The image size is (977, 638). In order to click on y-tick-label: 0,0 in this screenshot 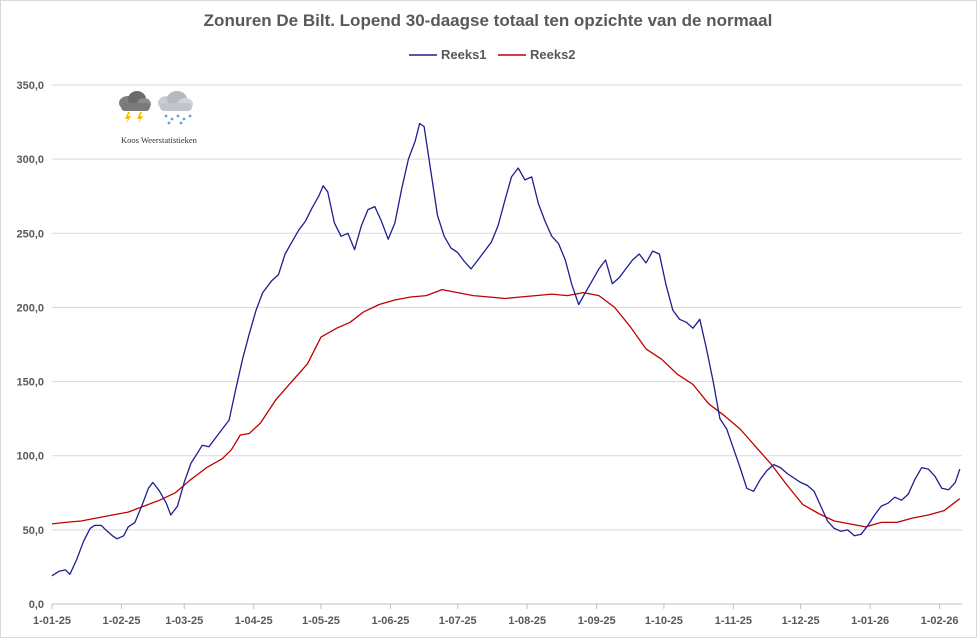, I will do `click(36, 605)`.